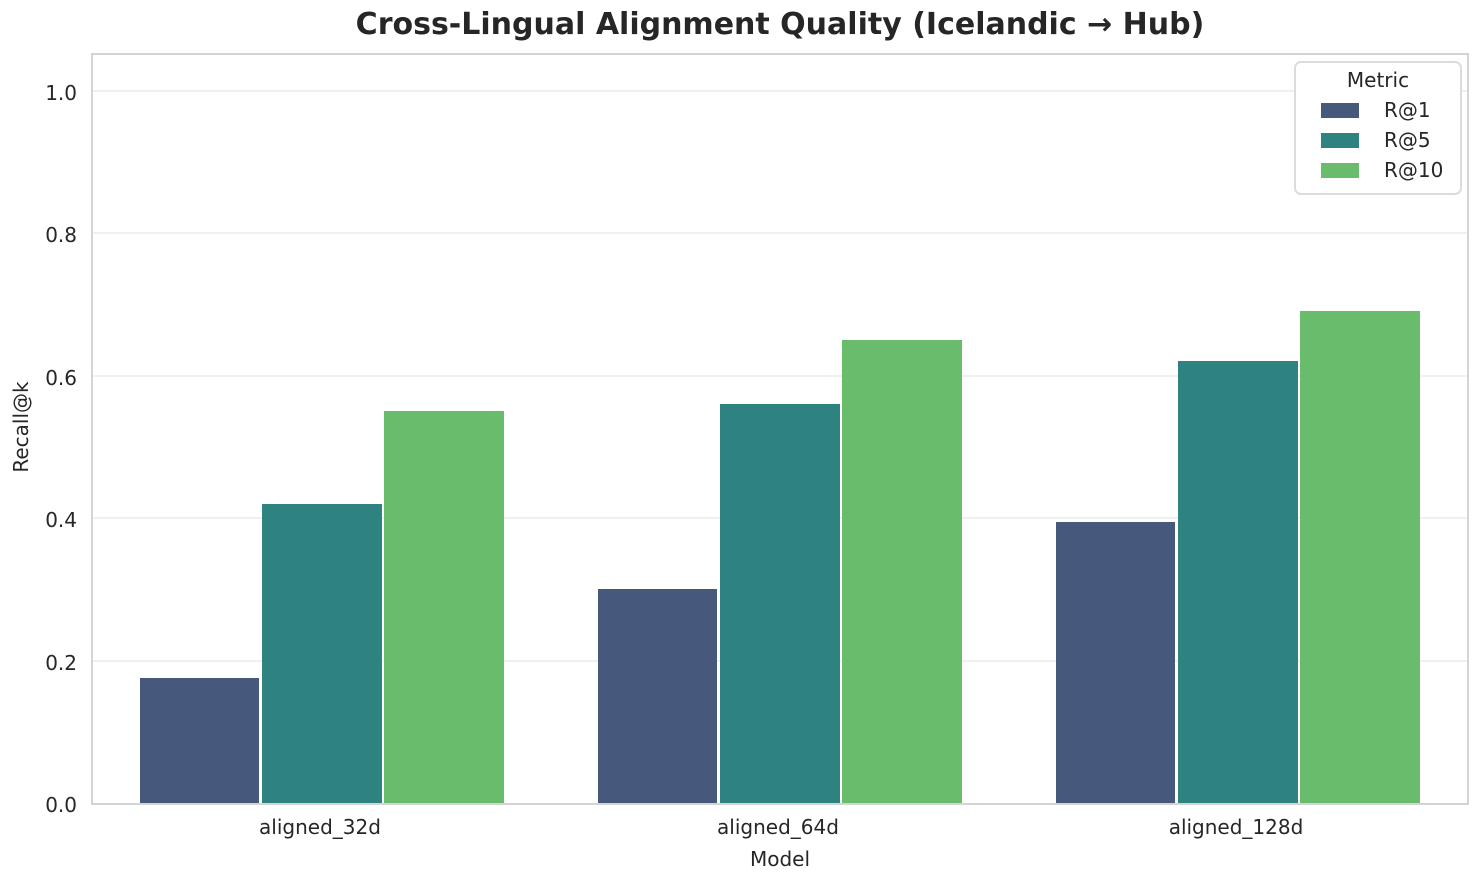 This screenshot has height=885, width=1484. I want to click on y-tick-label: 1.0, so click(61, 92).